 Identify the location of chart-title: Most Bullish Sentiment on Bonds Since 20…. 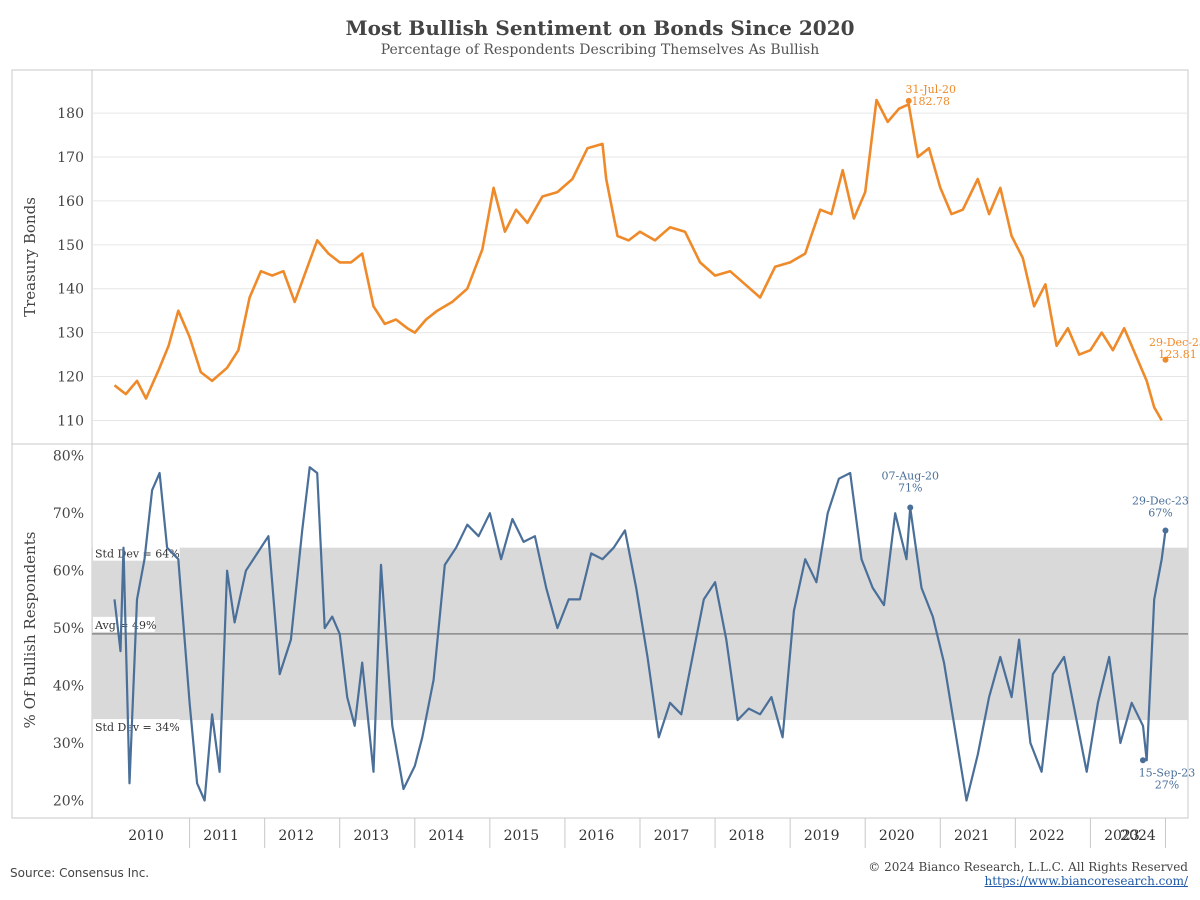
(600, 28).